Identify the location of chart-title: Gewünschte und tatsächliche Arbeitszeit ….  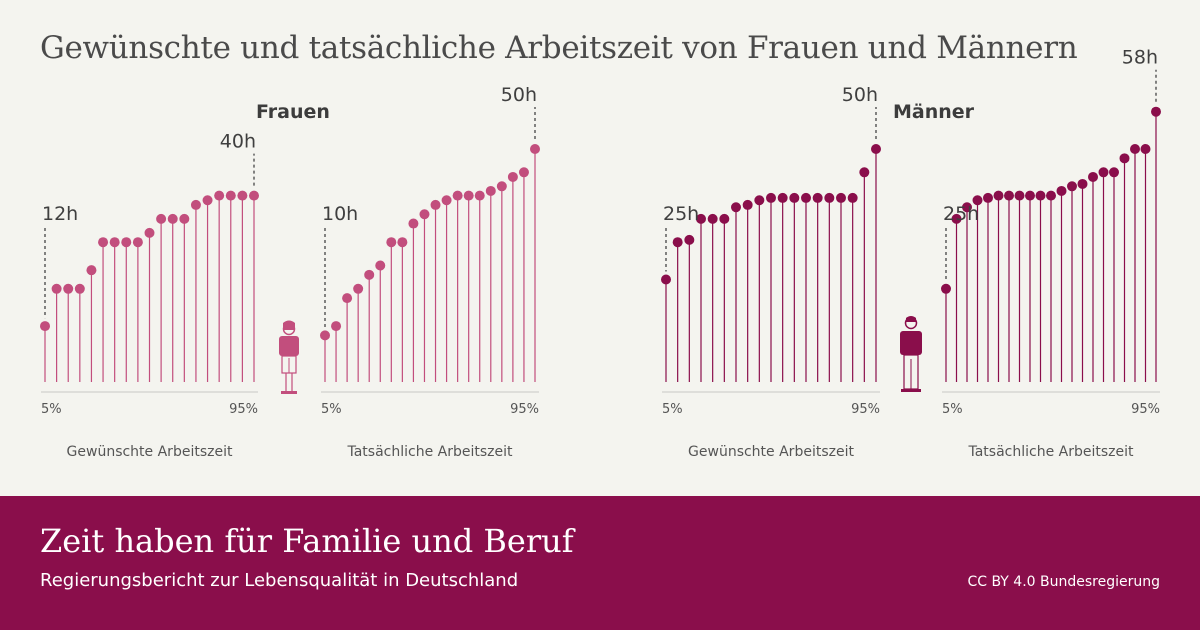
(559, 48).